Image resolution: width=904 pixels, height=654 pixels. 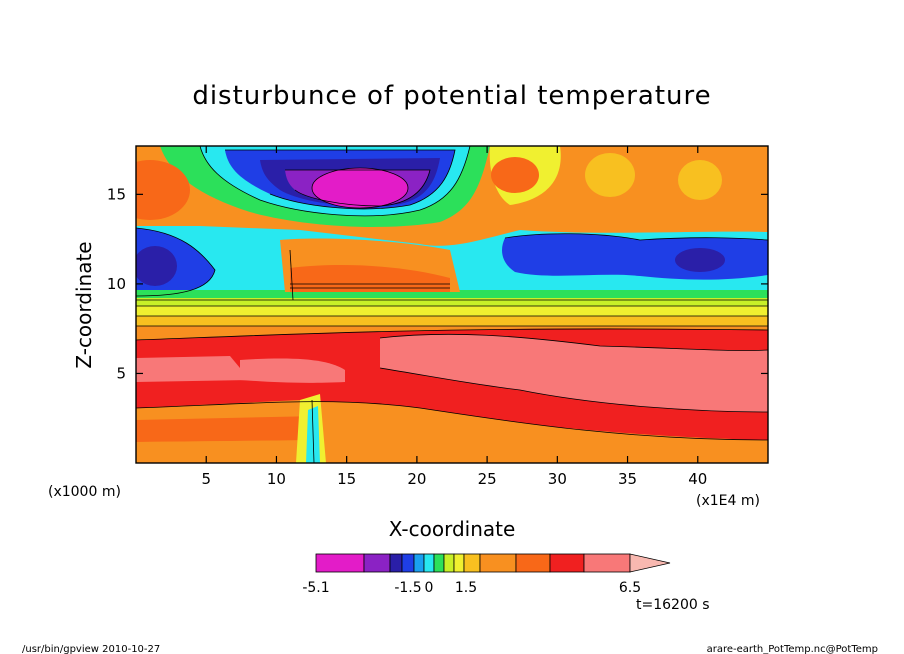 What do you see at coordinates (452, 295) in the screenshot?
I see `green-strip` at bounding box center [452, 295].